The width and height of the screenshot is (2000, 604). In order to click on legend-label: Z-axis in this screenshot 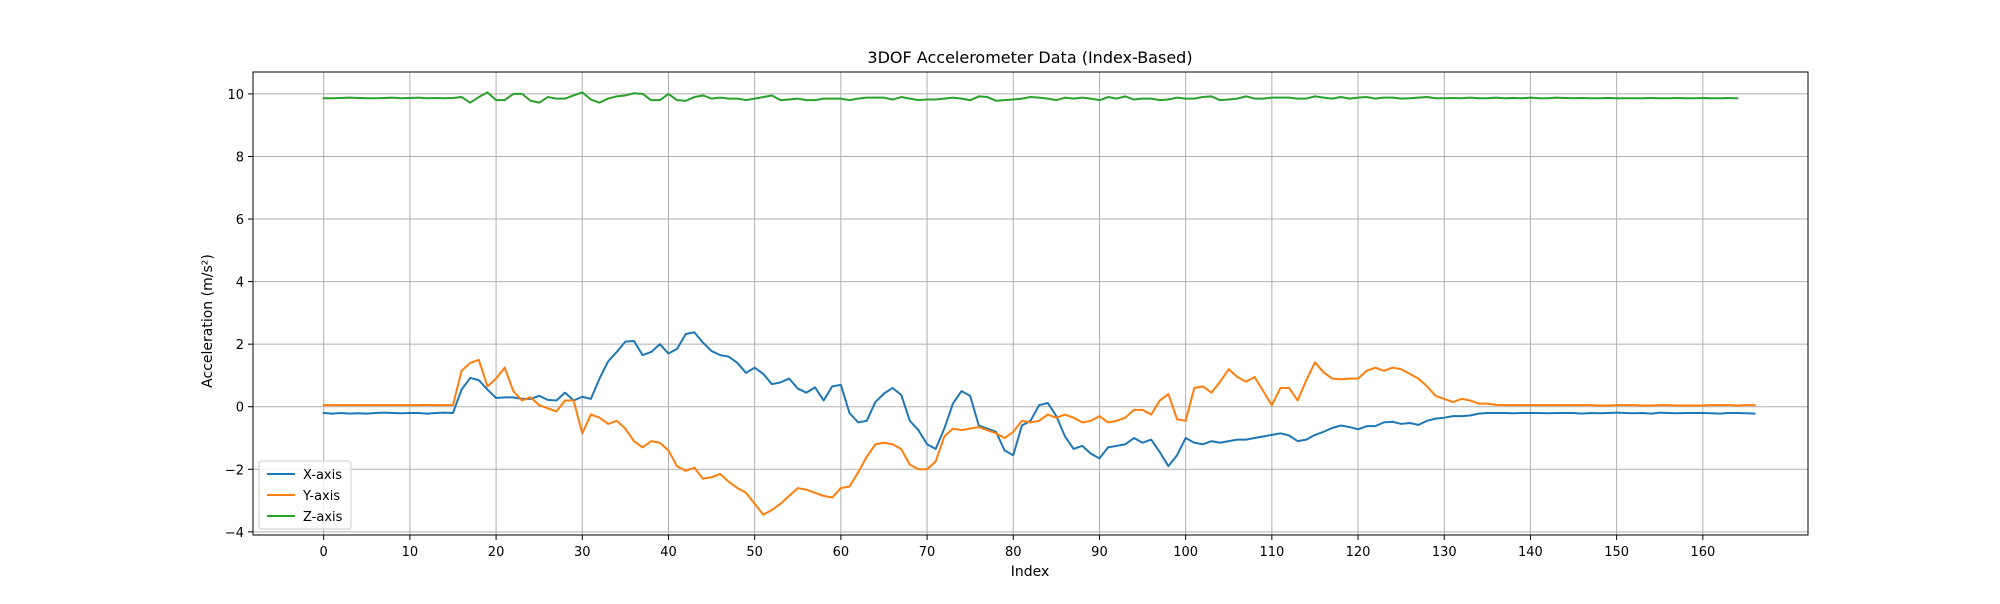, I will do `click(323, 517)`.